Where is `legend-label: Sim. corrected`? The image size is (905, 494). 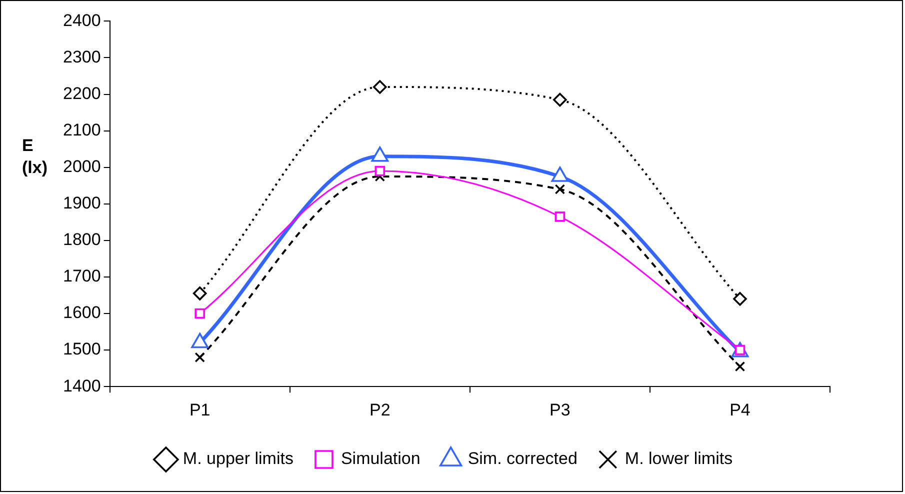 legend-label: Sim. corrected is located at coordinates (523, 458).